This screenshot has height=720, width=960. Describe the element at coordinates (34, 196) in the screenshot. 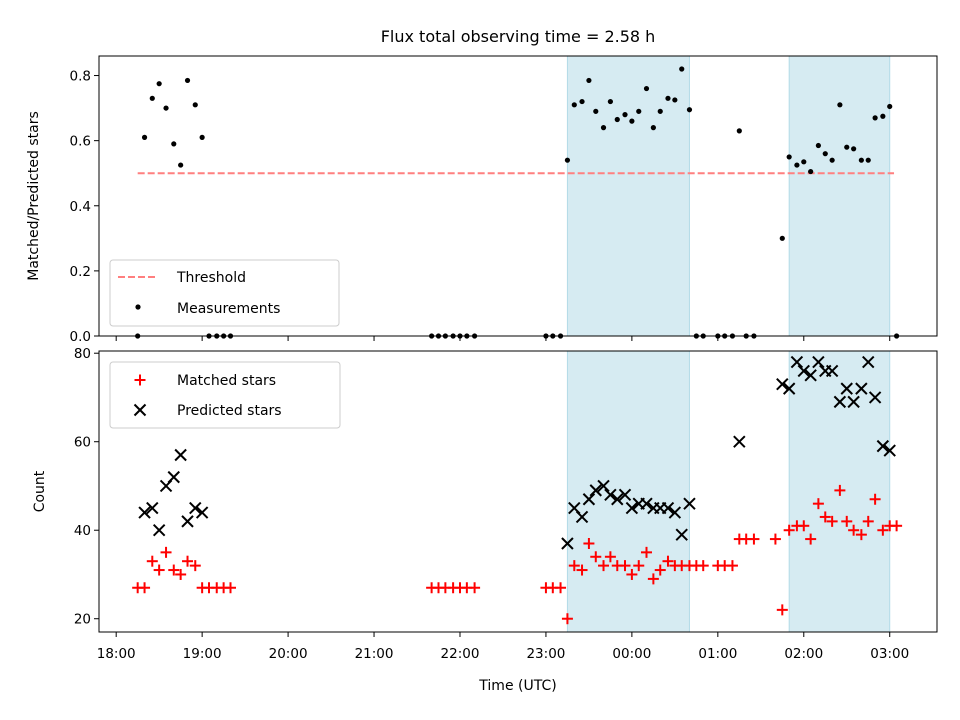

I see `top-y-axis-label: Matched/Predicted stars` at that location.